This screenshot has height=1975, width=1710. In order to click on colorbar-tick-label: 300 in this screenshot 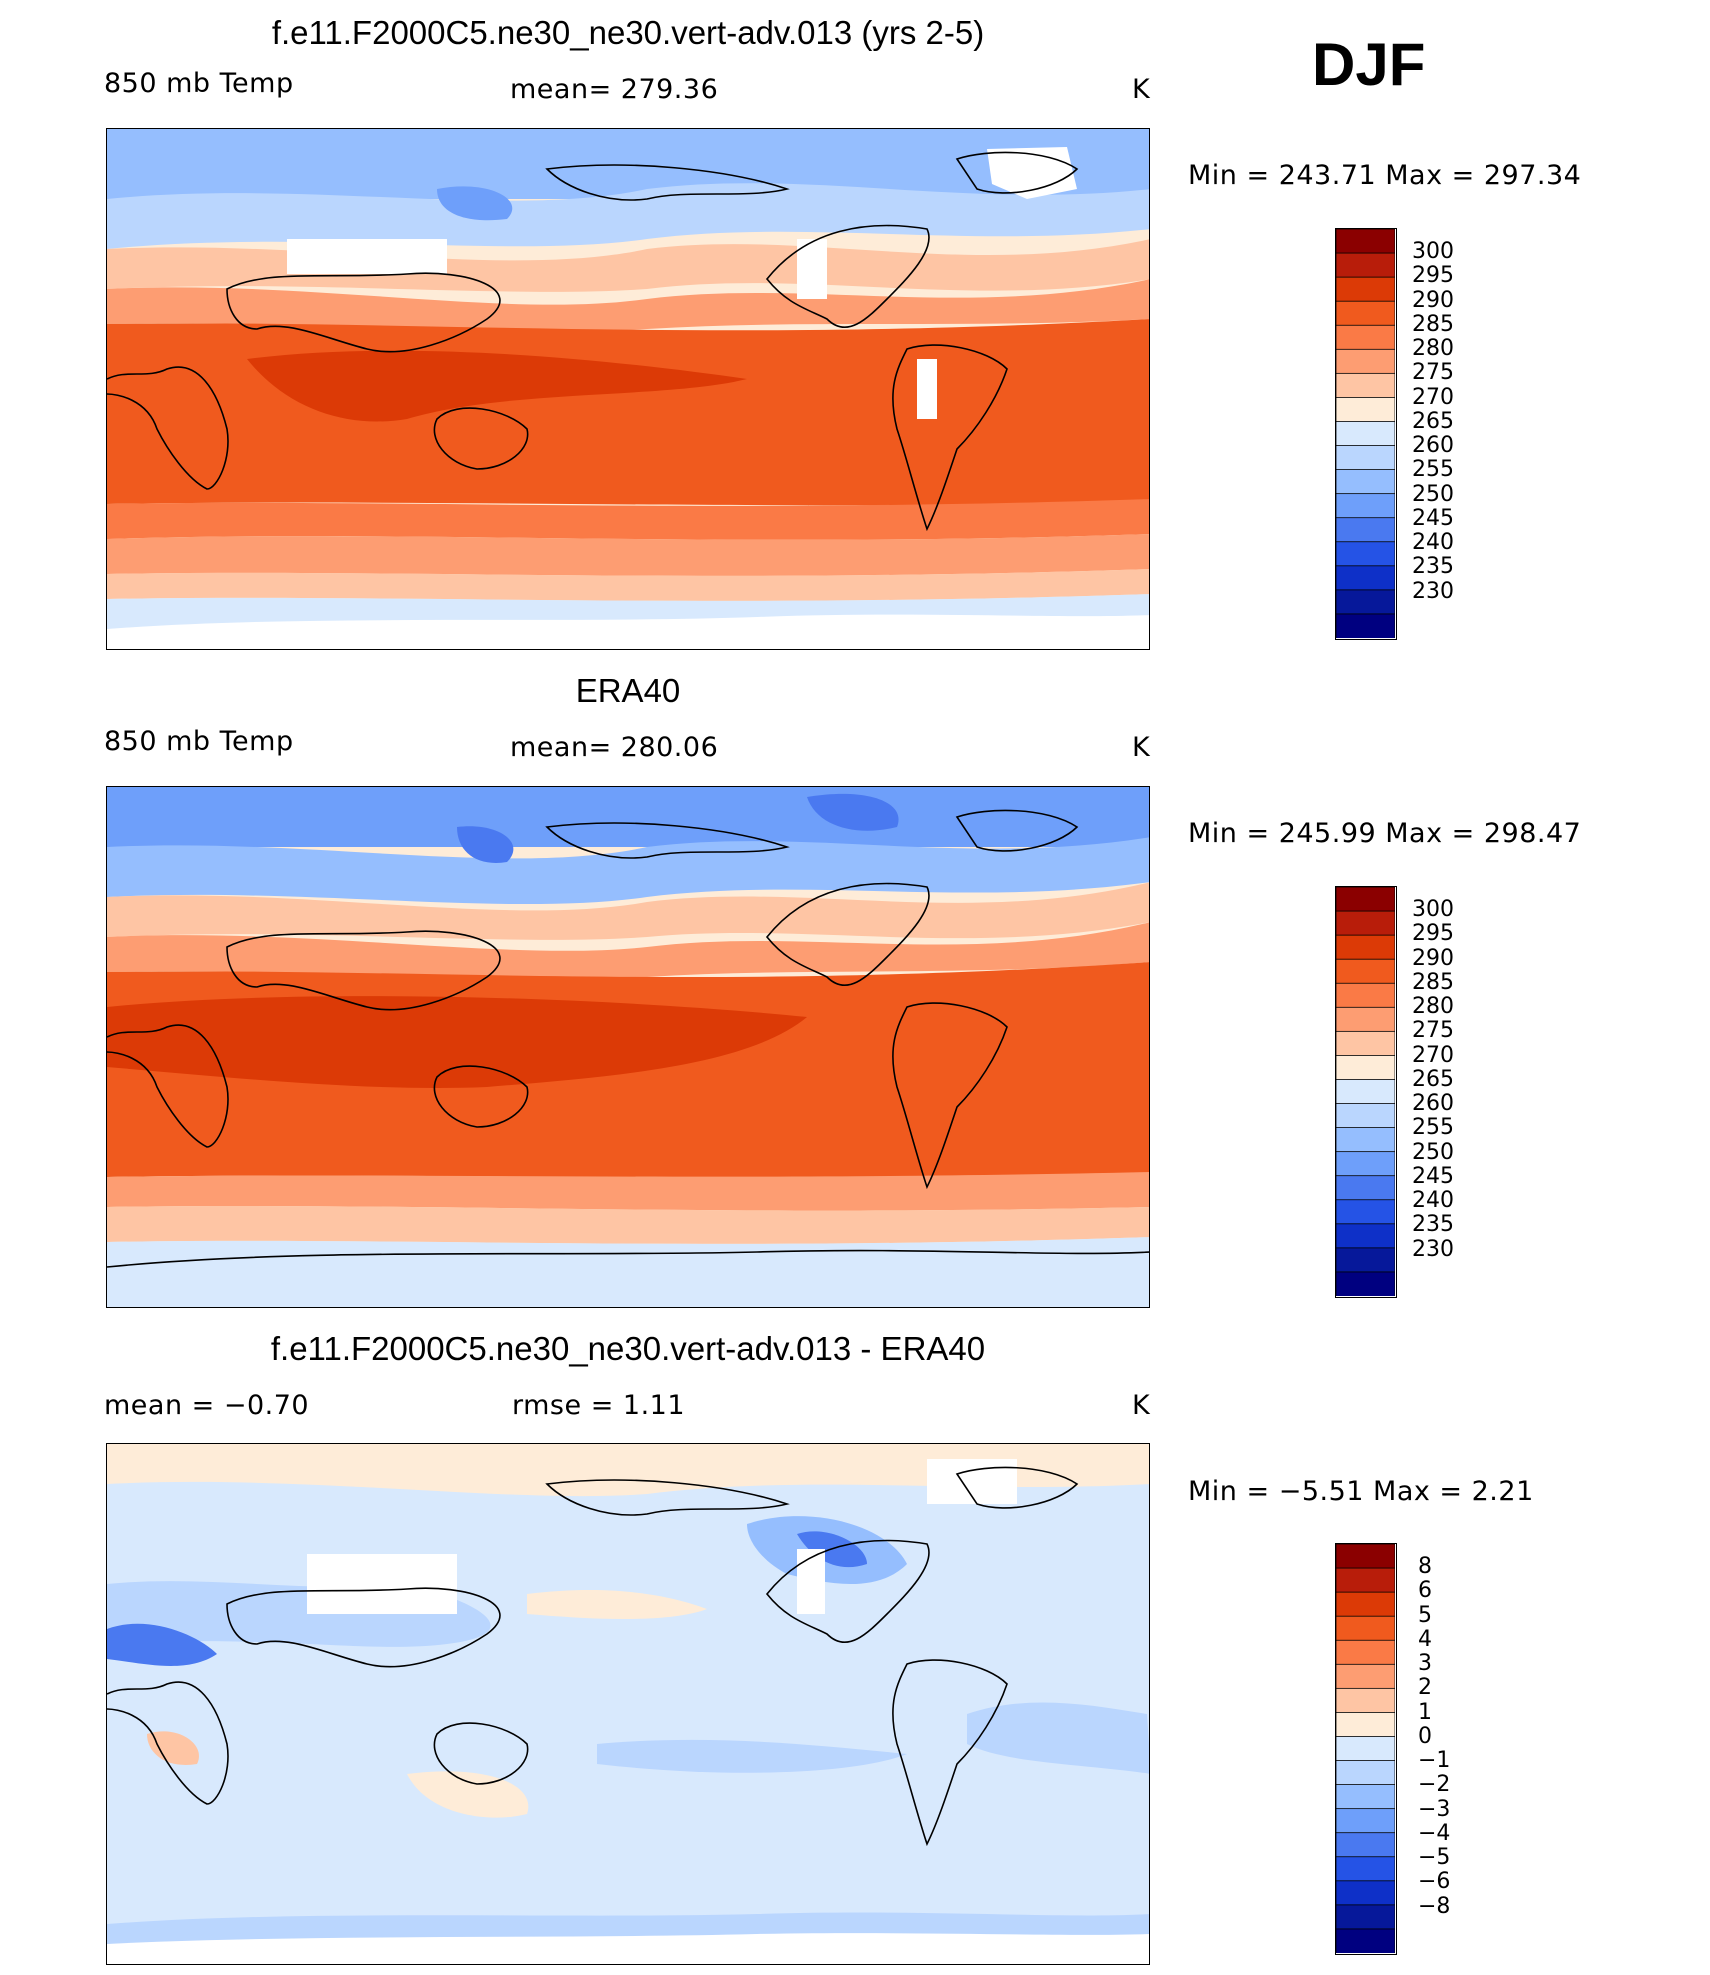, I will do `click(1433, 252)`.